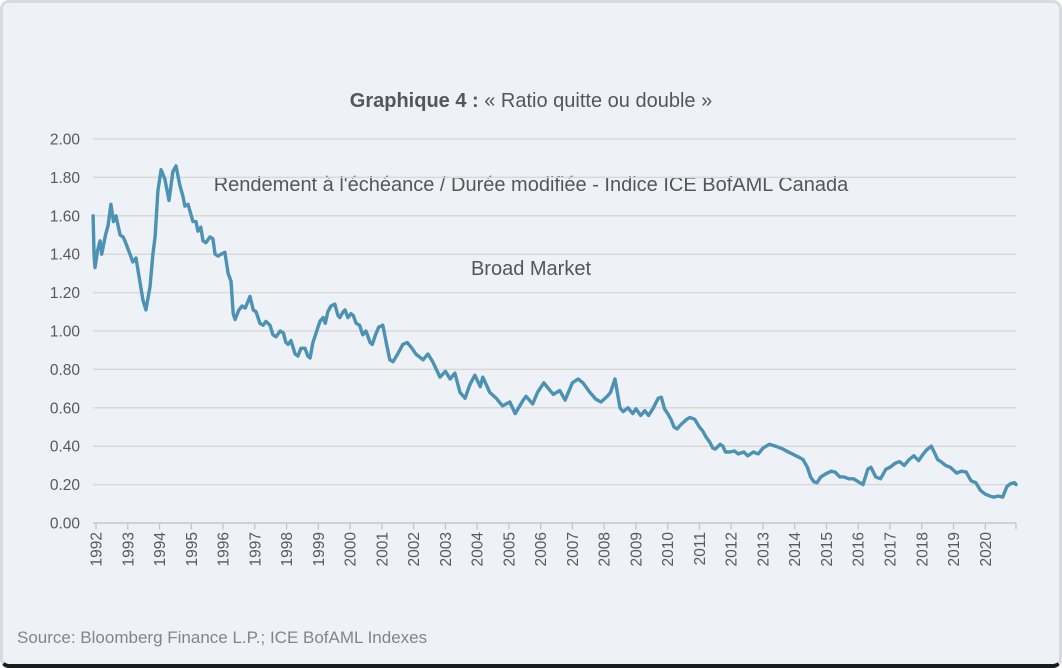 The height and width of the screenshot is (668, 1062). I want to click on y-axis-tick-label: 1.60, so click(65, 216).